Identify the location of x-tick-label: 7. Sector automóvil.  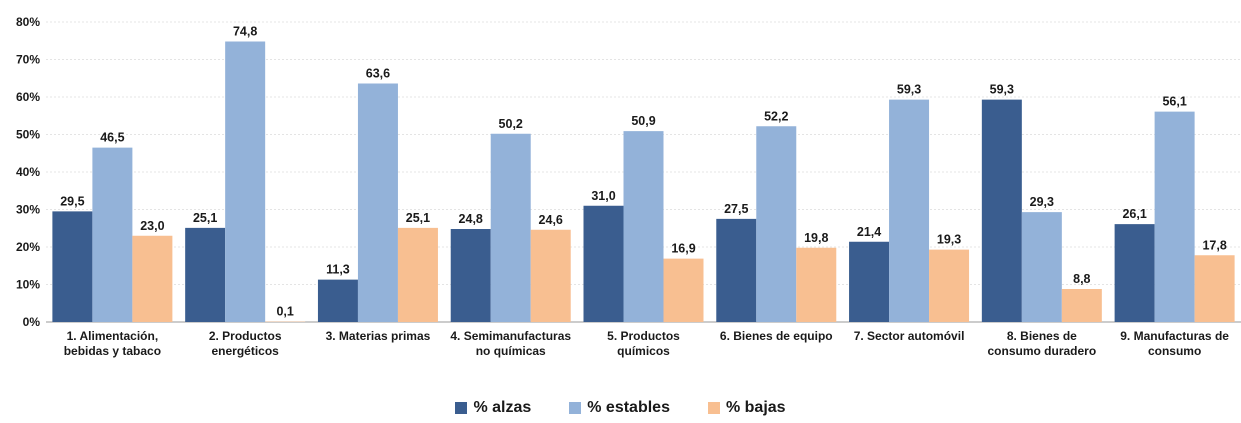
(909, 336).